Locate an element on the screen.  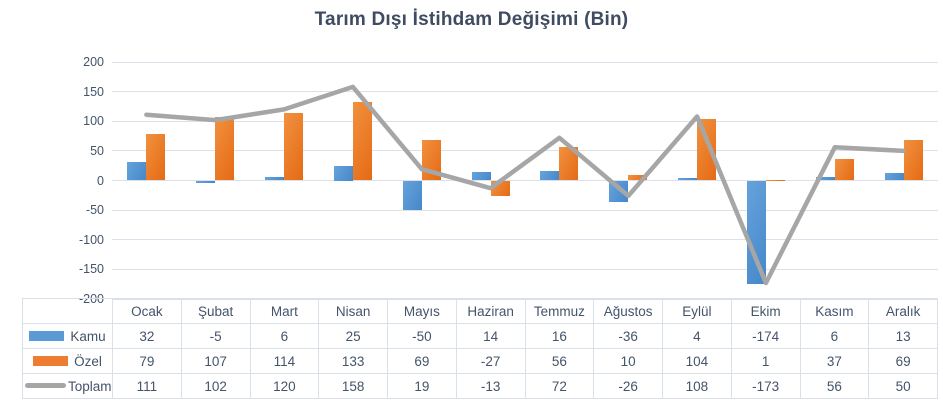
y-tick-label-100: 100 is located at coordinates (93, 121).